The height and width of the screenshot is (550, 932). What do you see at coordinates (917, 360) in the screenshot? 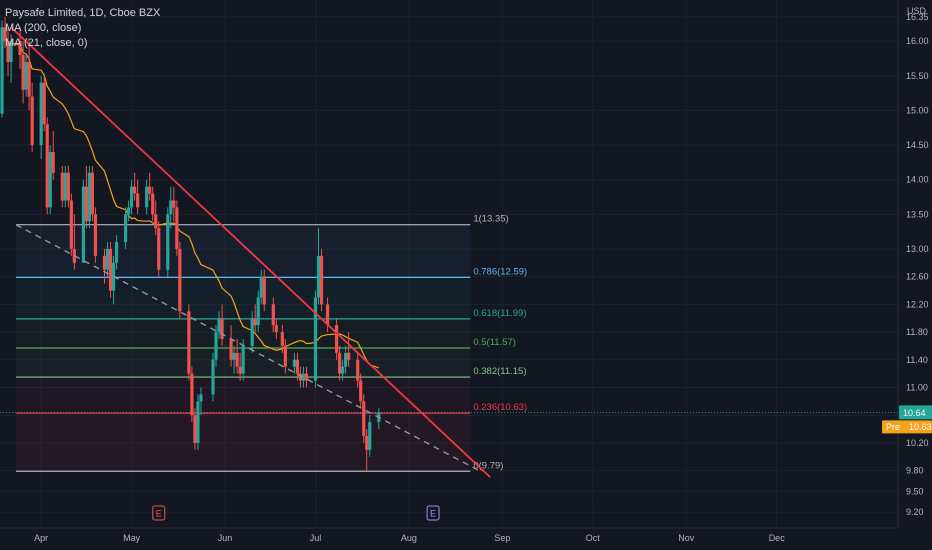
I see `price-tick-label: 11.40` at bounding box center [917, 360].